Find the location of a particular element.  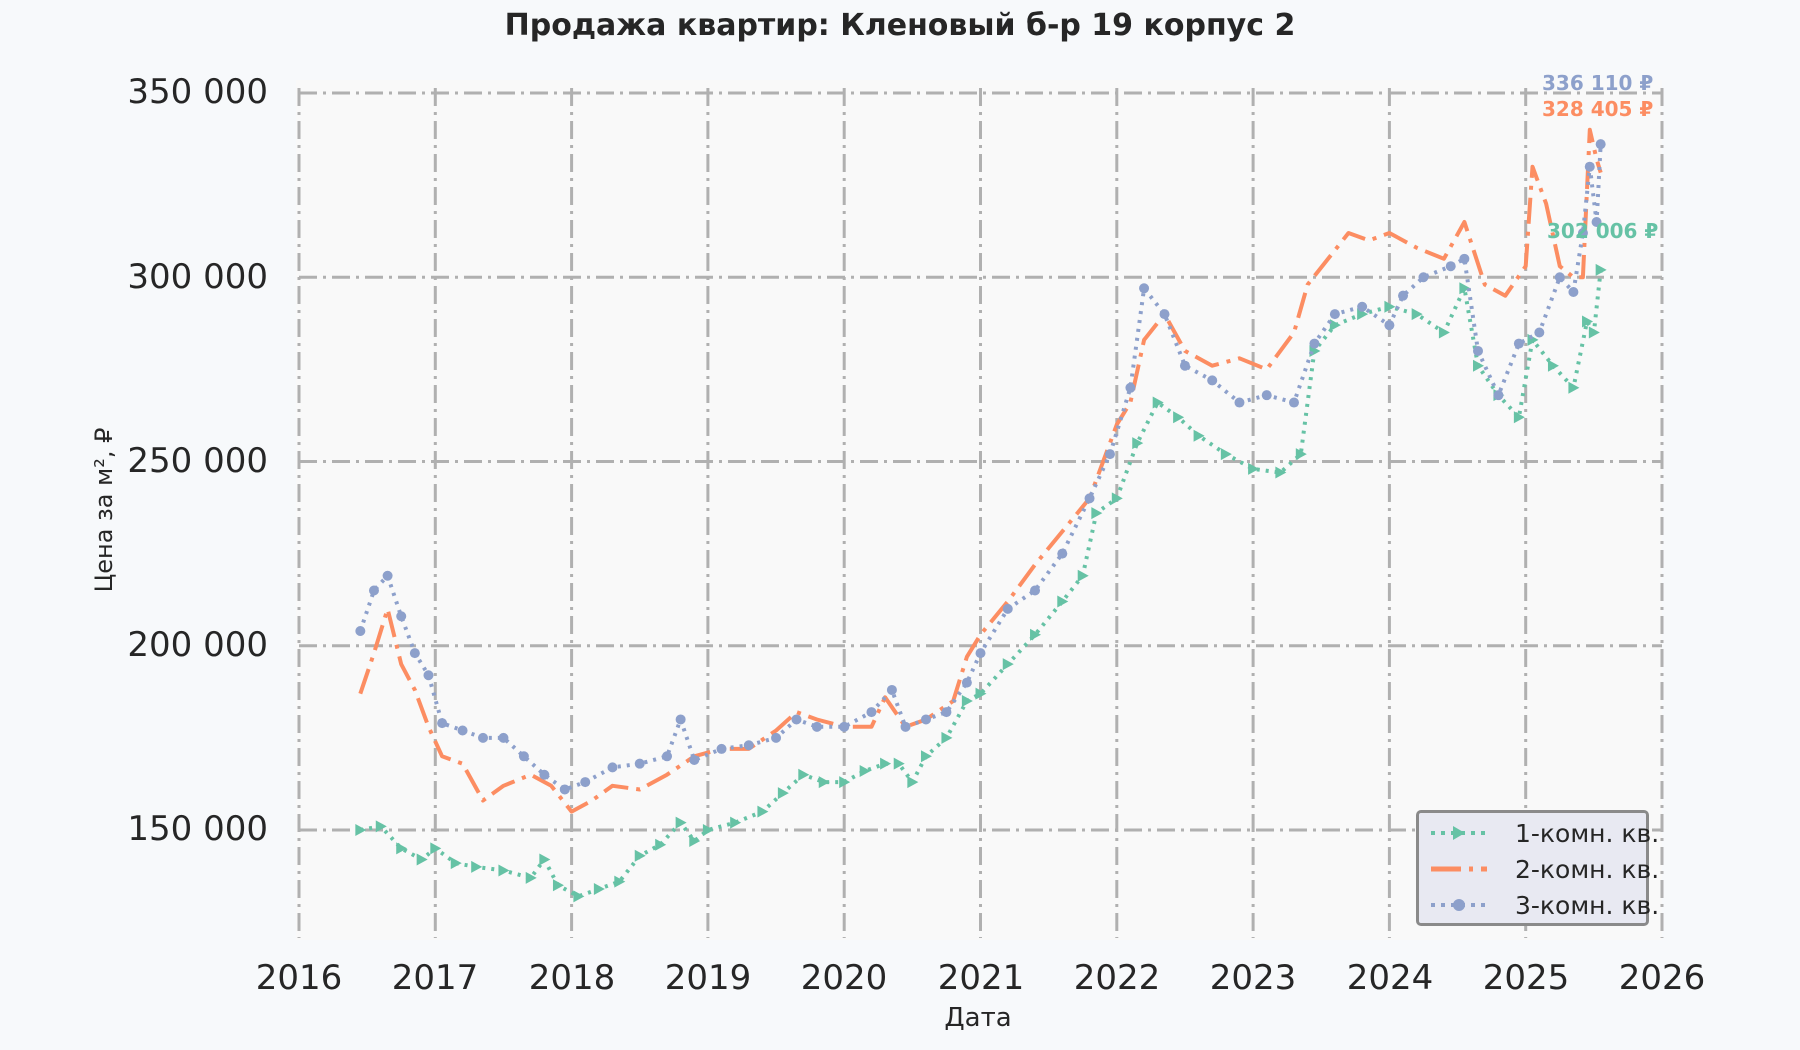

y-tick-label: 250 000 is located at coordinates (197, 461).